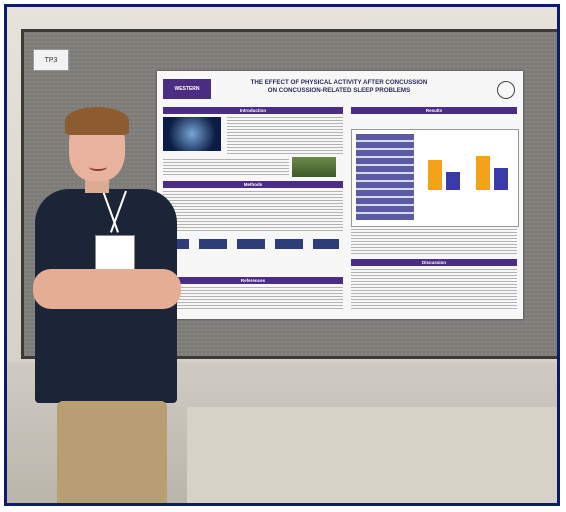  I want to click on references-header: References, so click(253, 280).